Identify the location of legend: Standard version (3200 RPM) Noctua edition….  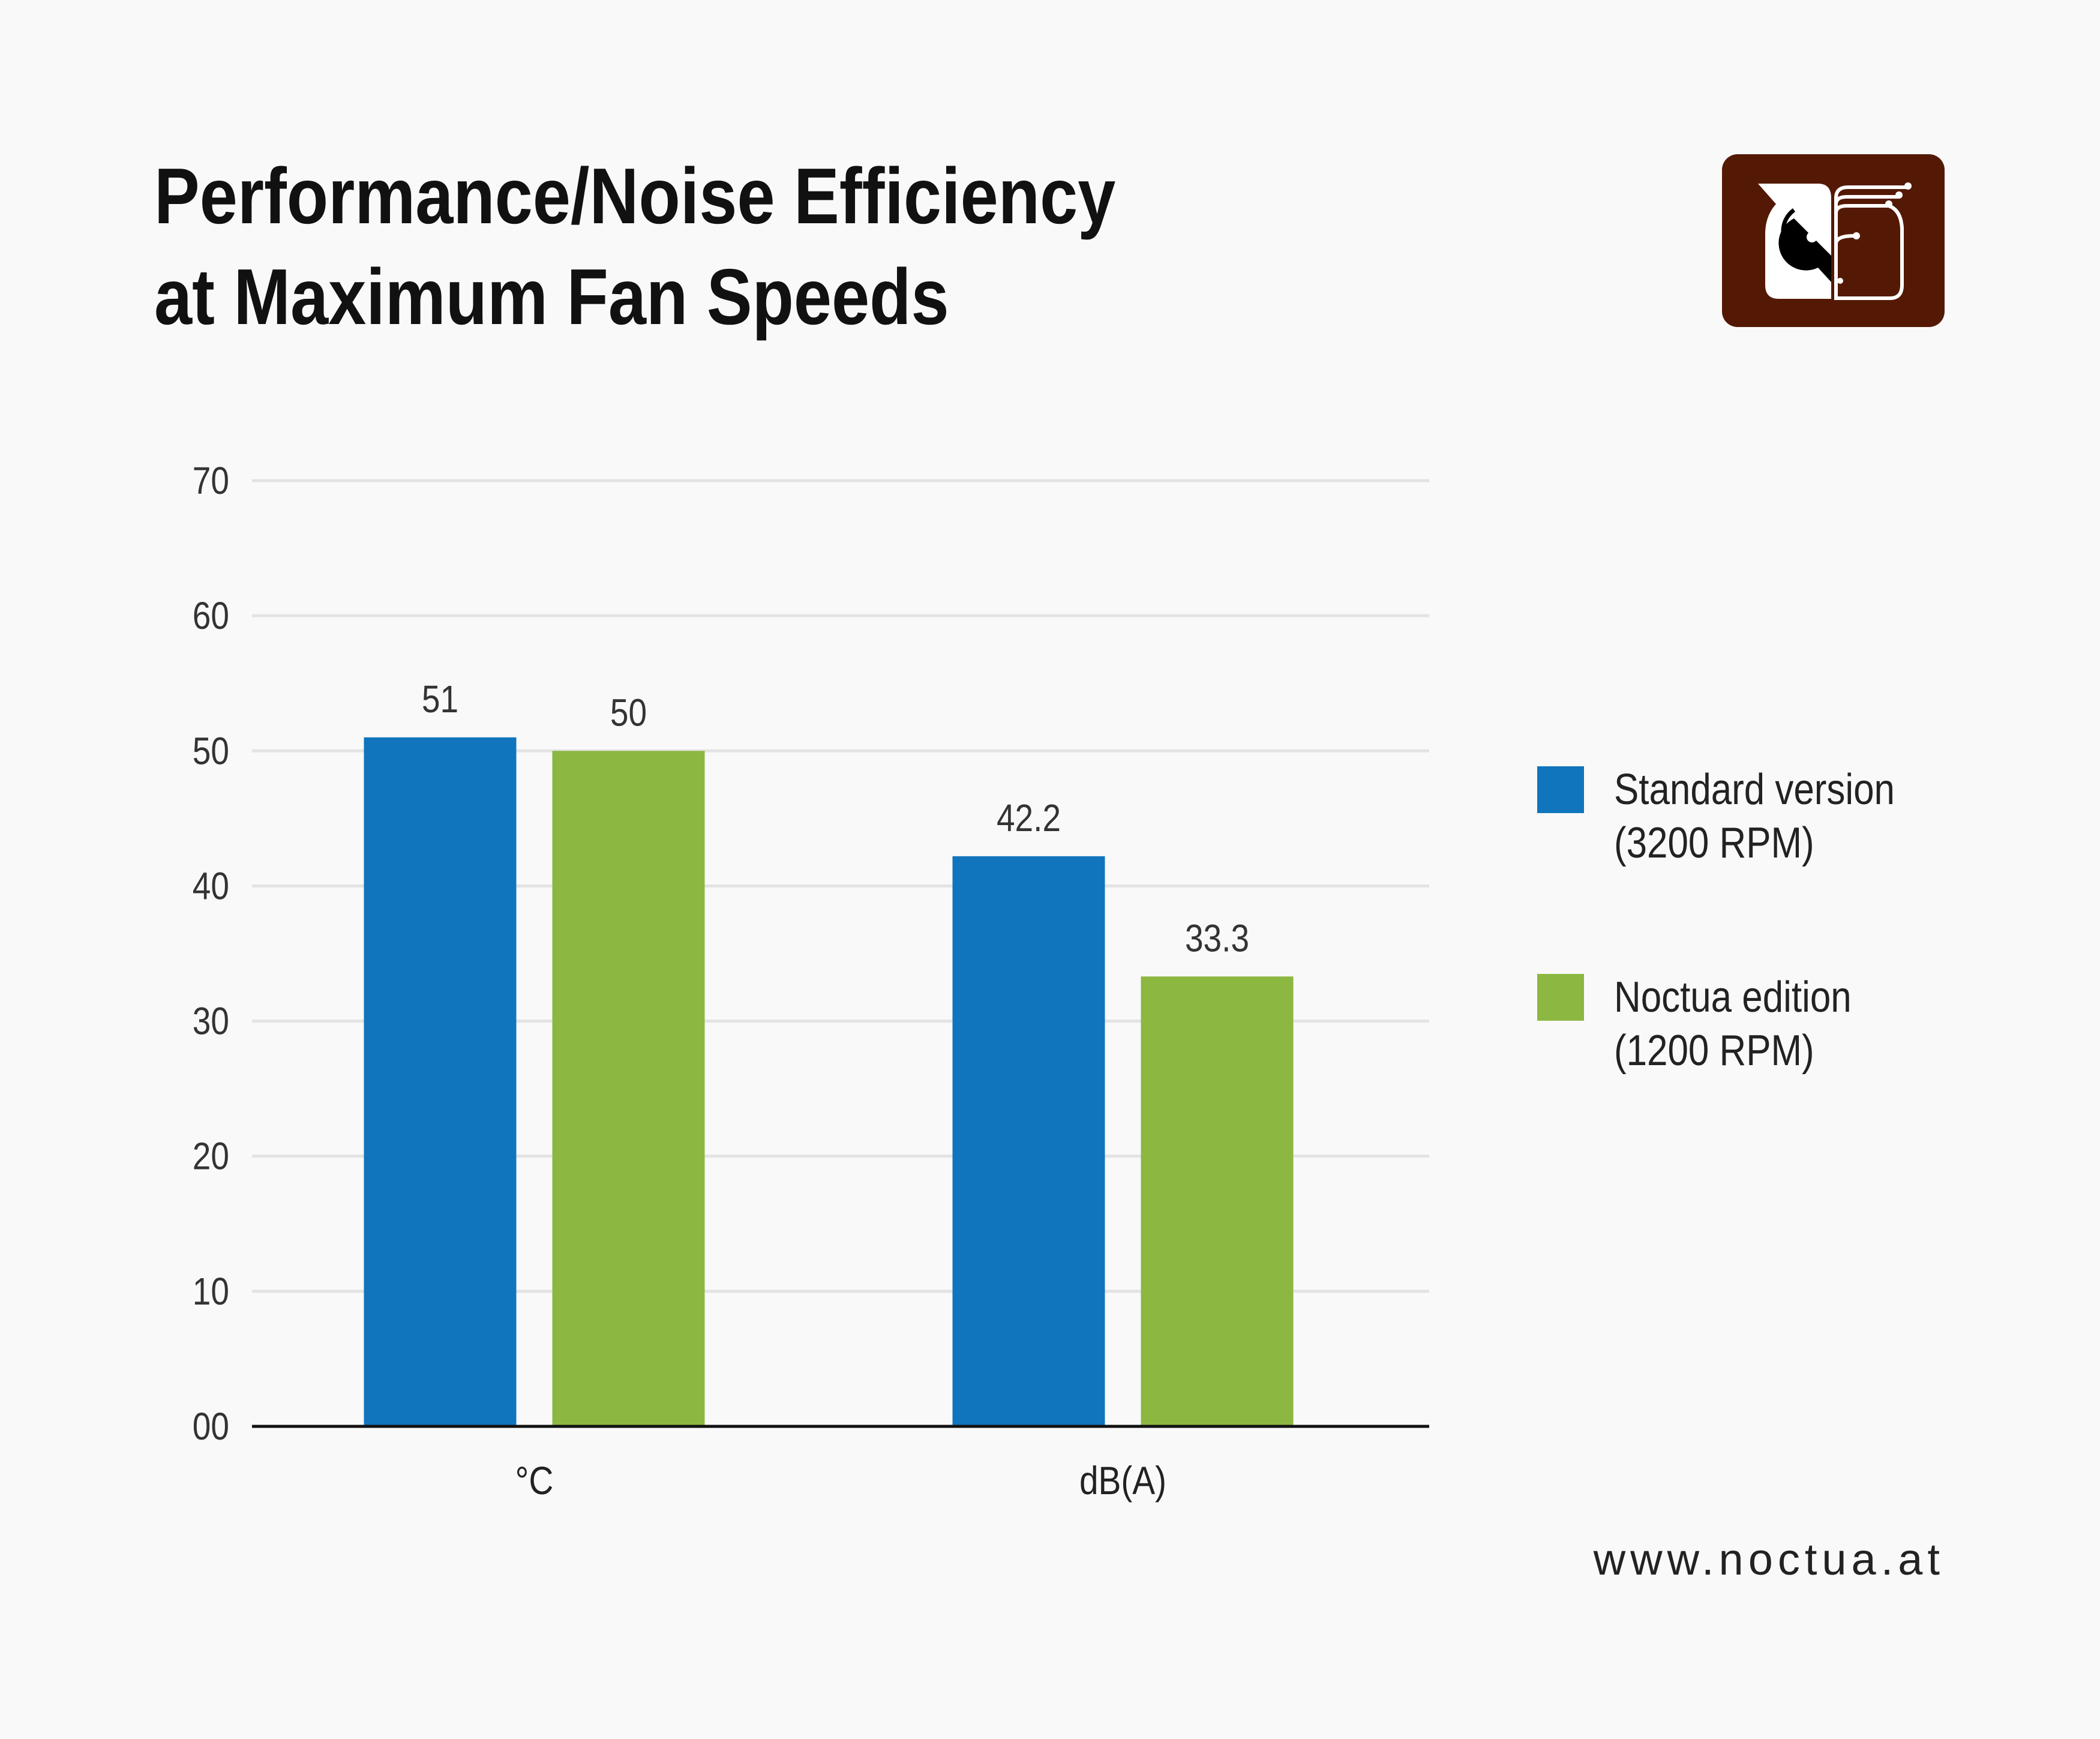
(1716, 920).